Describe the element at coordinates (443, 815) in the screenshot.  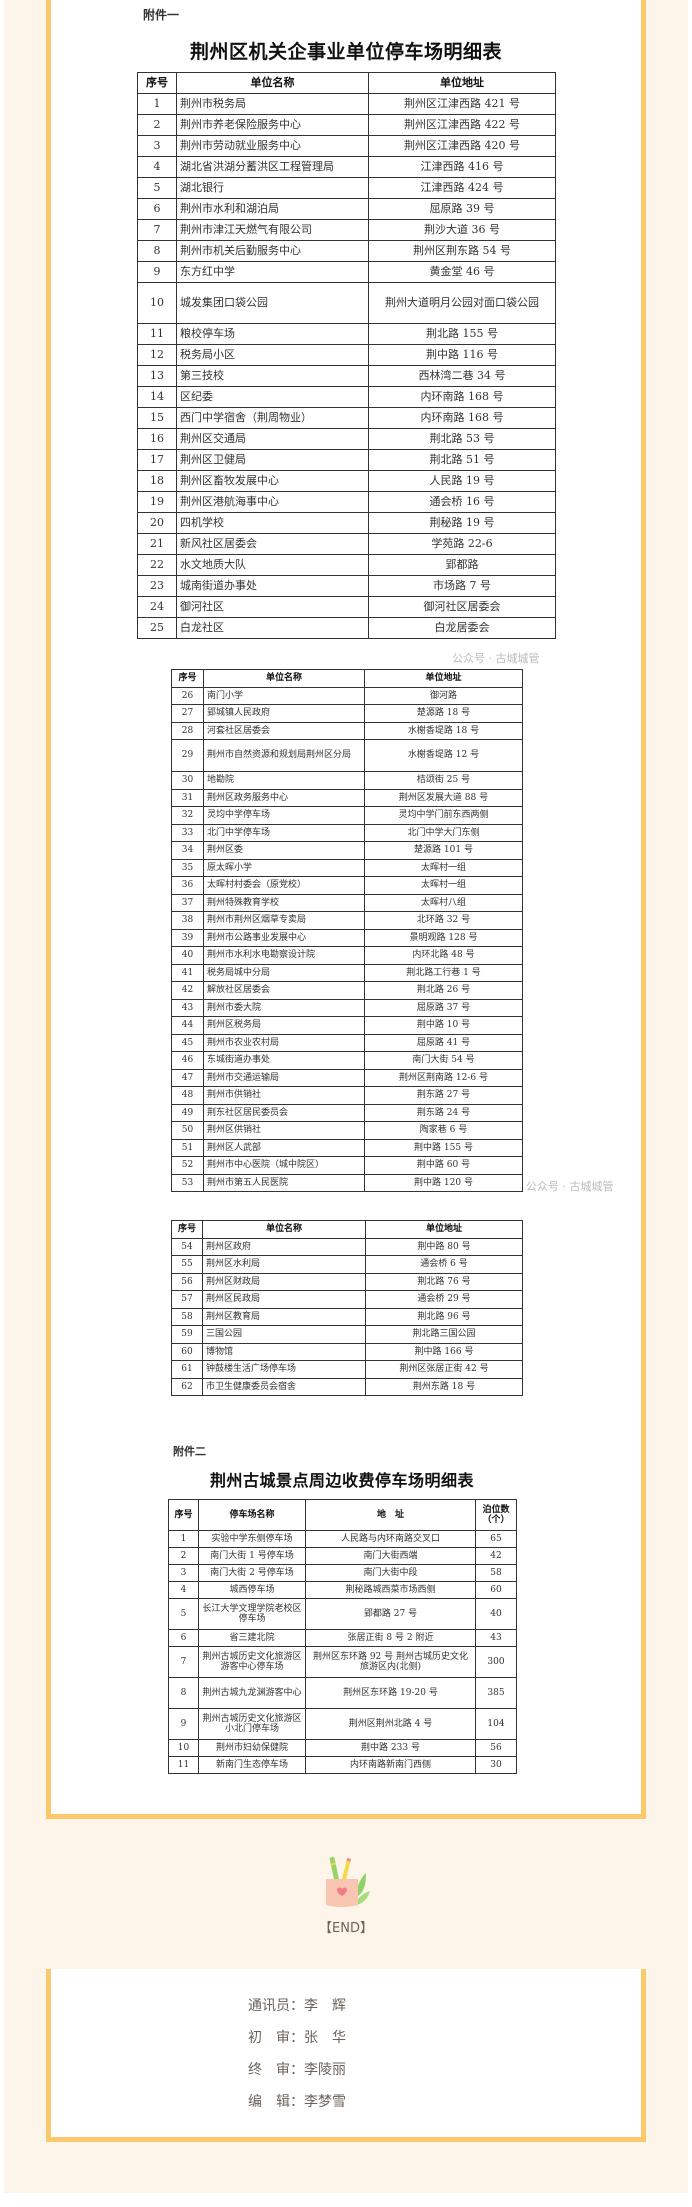
I see `address-cell: 灵均中学门前东西两侧` at that location.